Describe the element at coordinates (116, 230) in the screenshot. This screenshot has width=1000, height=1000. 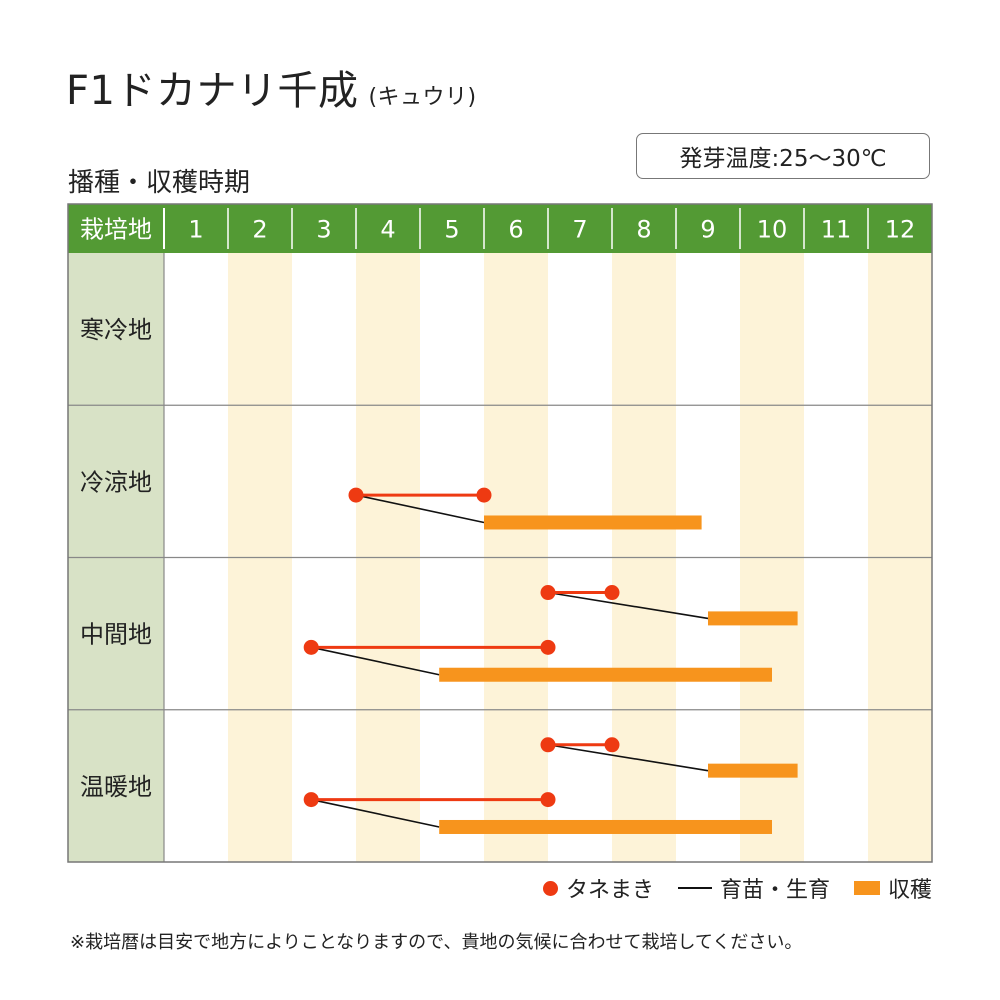
I see `header-region-label: 栽培地` at that location.